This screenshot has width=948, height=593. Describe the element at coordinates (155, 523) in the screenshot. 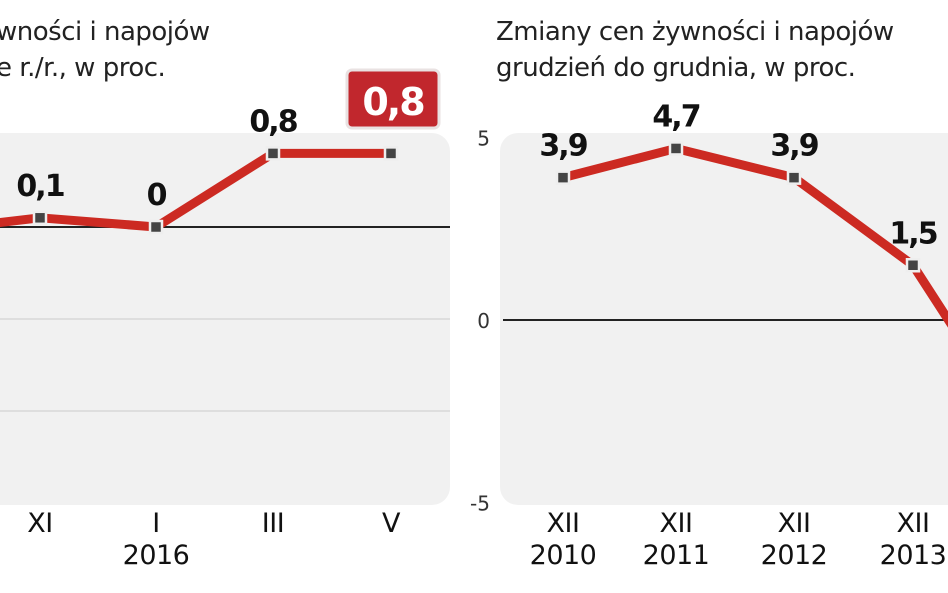

I see `left-x-tick-label: I` at that location.